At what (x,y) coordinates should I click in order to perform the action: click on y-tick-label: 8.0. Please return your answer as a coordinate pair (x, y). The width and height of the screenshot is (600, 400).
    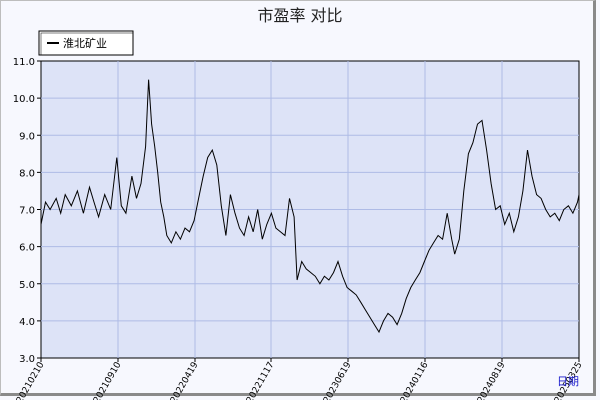
    Looking at the image, I should click on (27, 173).